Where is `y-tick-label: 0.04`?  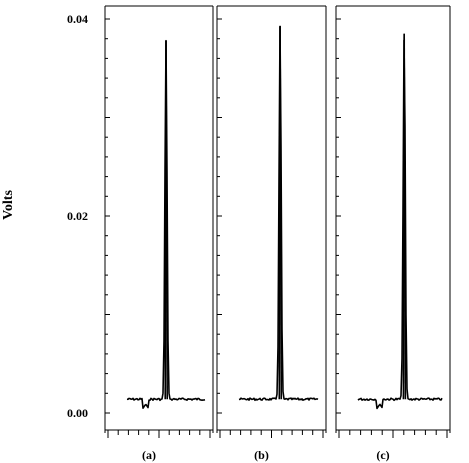
y-tick-label: 0.04 is located at coordinates (77, 19).